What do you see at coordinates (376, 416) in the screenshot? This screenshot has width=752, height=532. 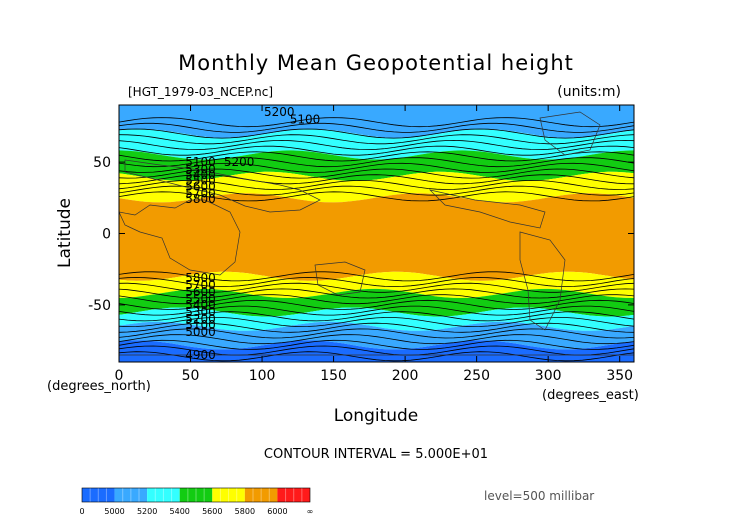 I see `x-axis-label: Longitude` at bounding box center [376, 416].